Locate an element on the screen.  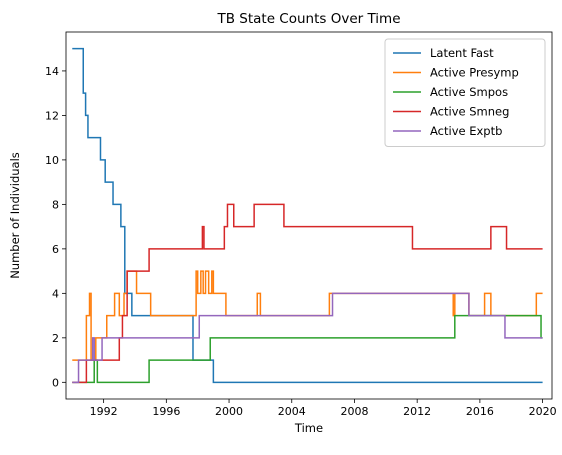
y-tick-label: 6 is located at coordinates (55, 249).